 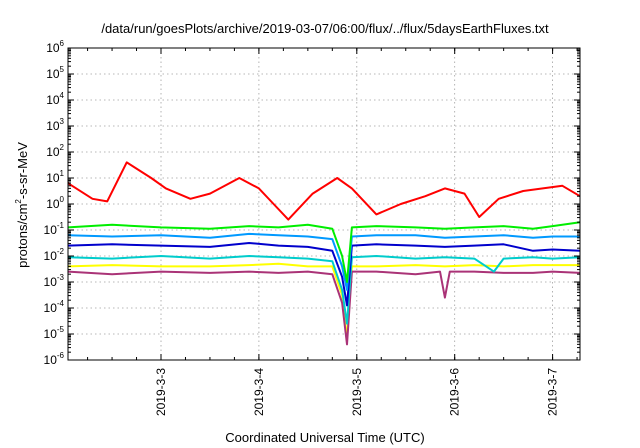 What do you see at coordinates (18, 201) in the screenshot?
I see `y-axis-label-sup: 2` at bounding box center [18, 201].